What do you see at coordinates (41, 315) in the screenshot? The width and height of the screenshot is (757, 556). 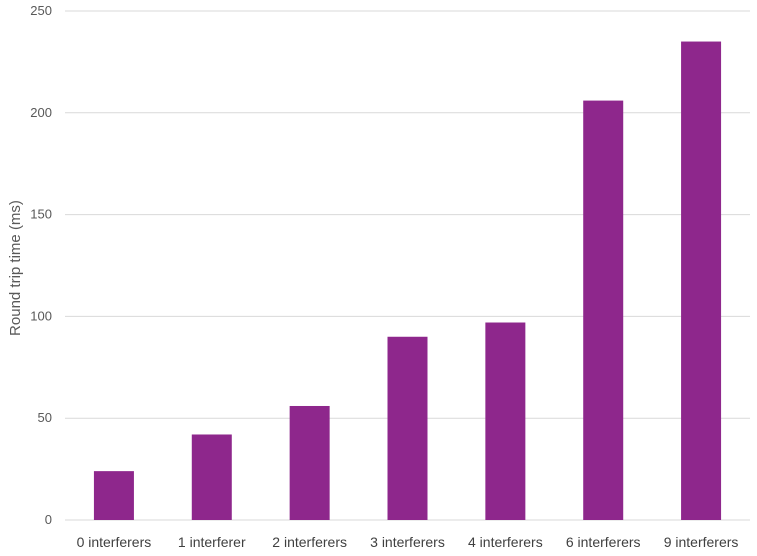 I see `y-tick-label: 100` at bounding box center [41, 315].